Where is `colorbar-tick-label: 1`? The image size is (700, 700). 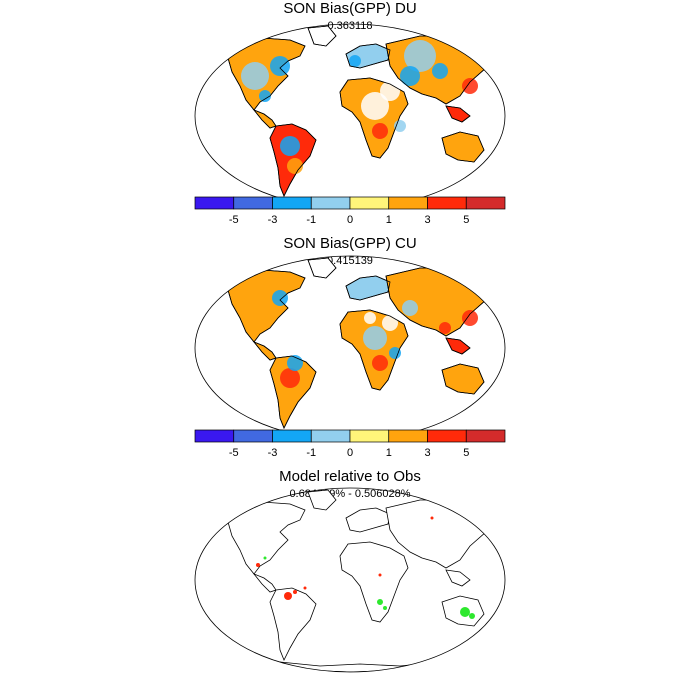 colorbar-tick-label: 1 is located at coordinates (389, 220).